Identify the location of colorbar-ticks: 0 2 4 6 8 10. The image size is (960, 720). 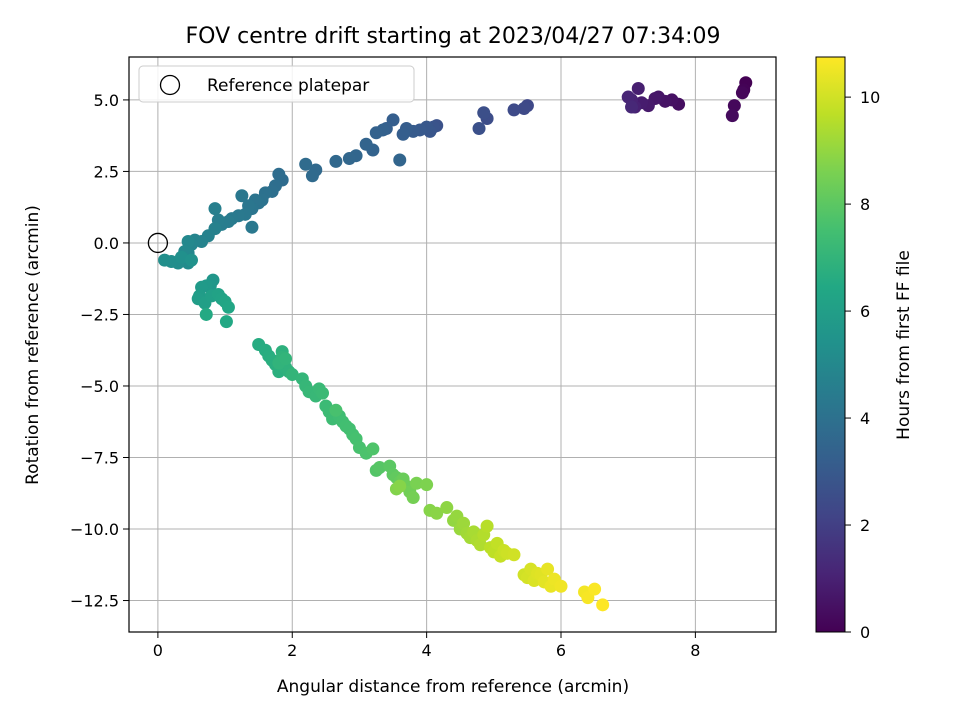
(862, 365).